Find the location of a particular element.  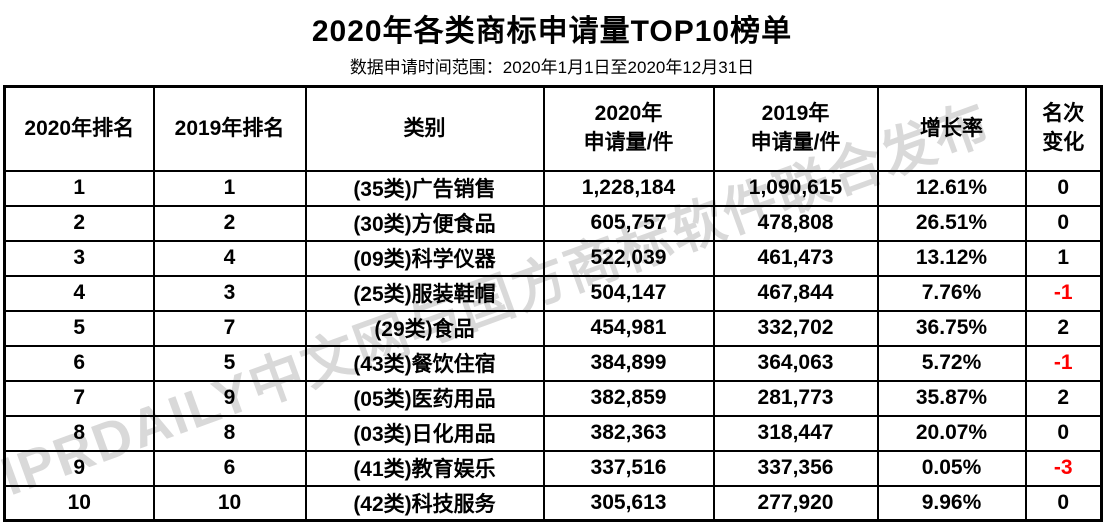

page-title: 2020年各类商标申请量TOP10榜单 is located at coordinates (552, 31).